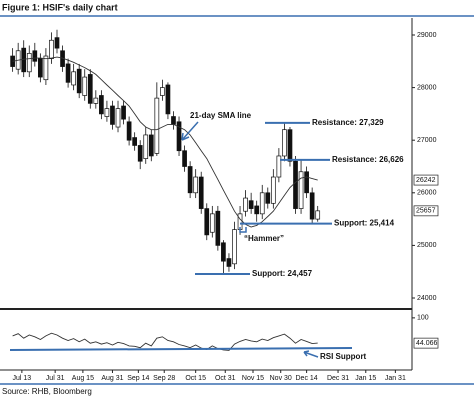 The width and height of the screenshot is (474, 401). What do you see at coordinates (395, 378) in the screenshot?
I see `x-tick-label: Jan 31` at bounding box center [395, 378].